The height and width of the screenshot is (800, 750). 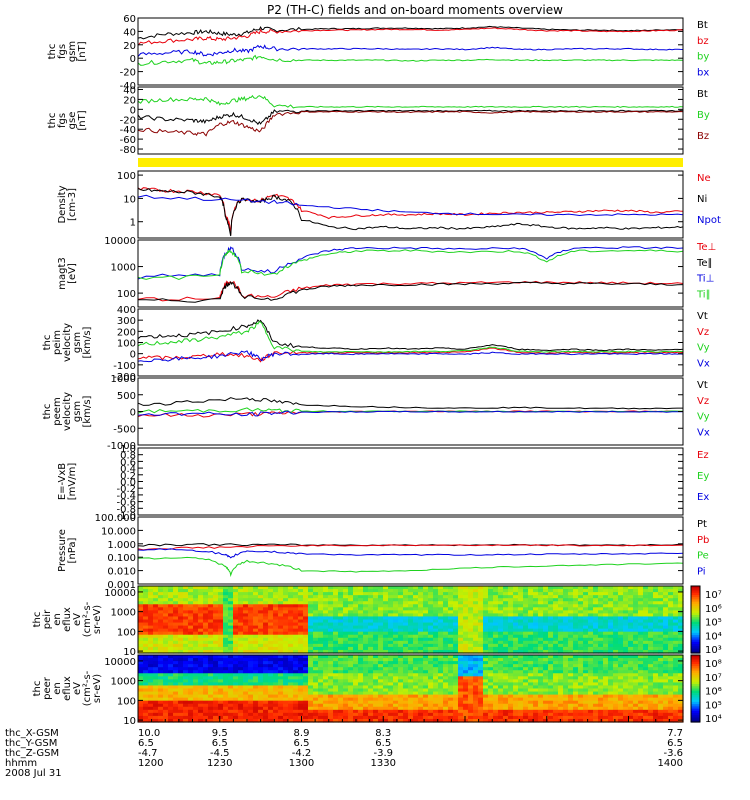 What do you see at coordinates (67, 411) in the screenshot?
I see `y-axis-label: velocity` at bounding box center [67, 411].